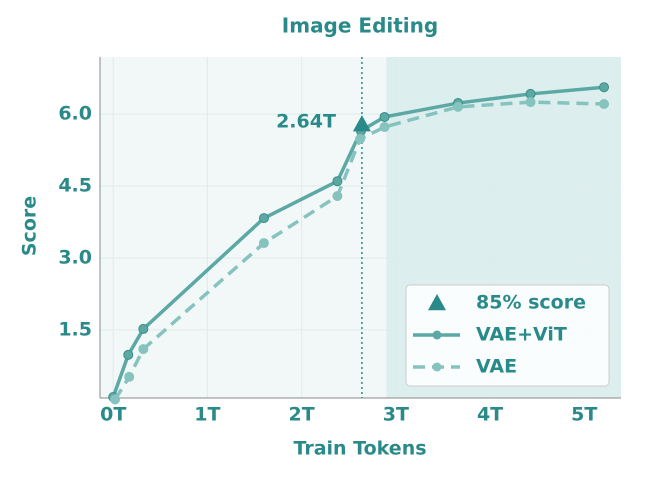 This screenshot has width=657, height=478. I want to click on x-tick-label: 0T, so click(113, 415).